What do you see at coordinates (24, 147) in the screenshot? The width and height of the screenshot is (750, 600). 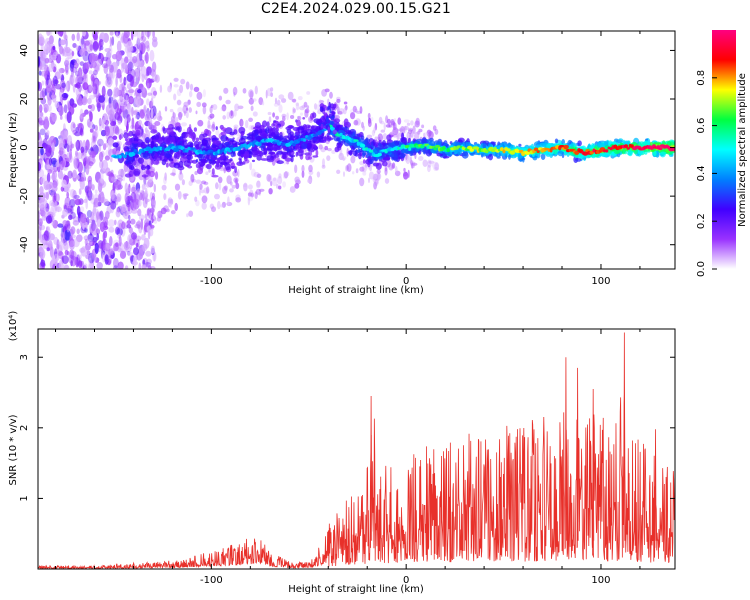 I see `y-tick-label: 0` at bounding box center [24, 147].